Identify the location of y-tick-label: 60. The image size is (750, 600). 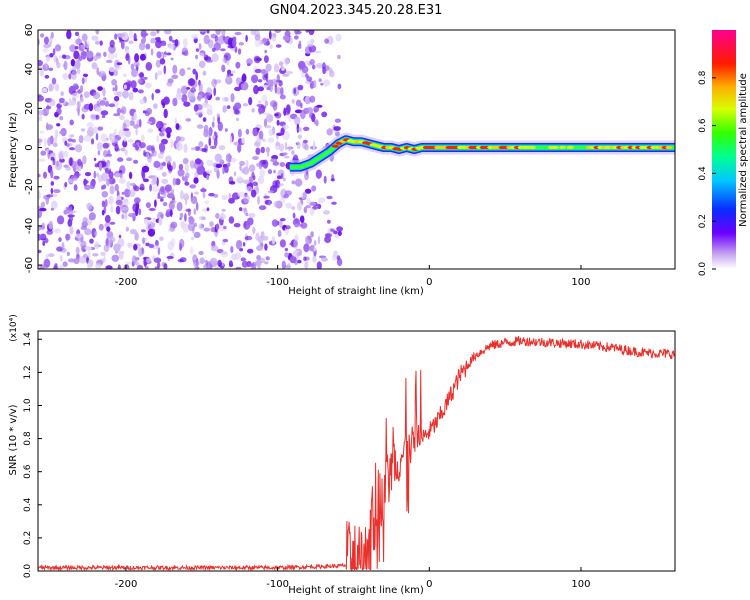
(29, 30).